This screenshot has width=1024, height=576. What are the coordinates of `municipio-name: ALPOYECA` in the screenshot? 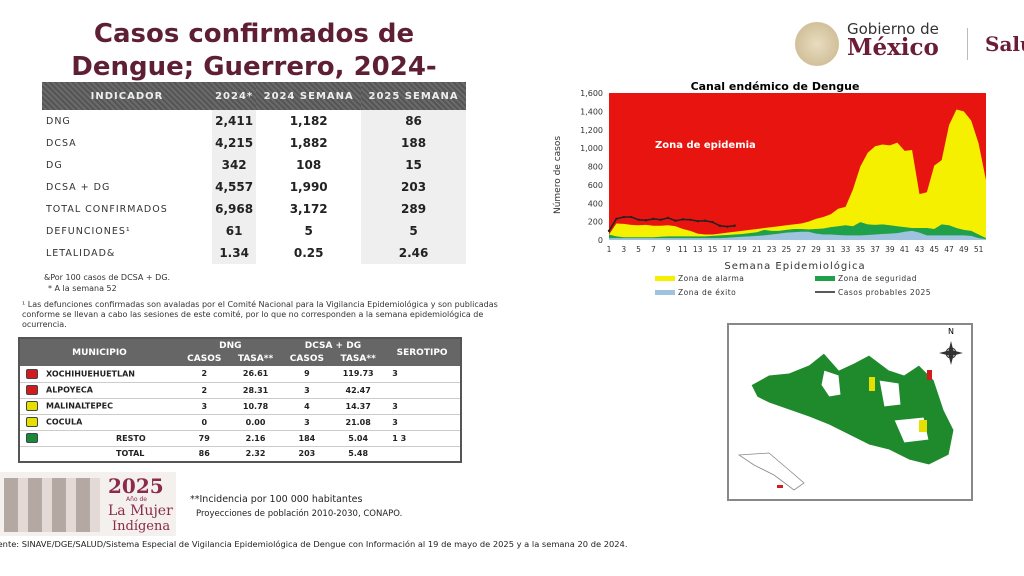 It's located at (69, 390).